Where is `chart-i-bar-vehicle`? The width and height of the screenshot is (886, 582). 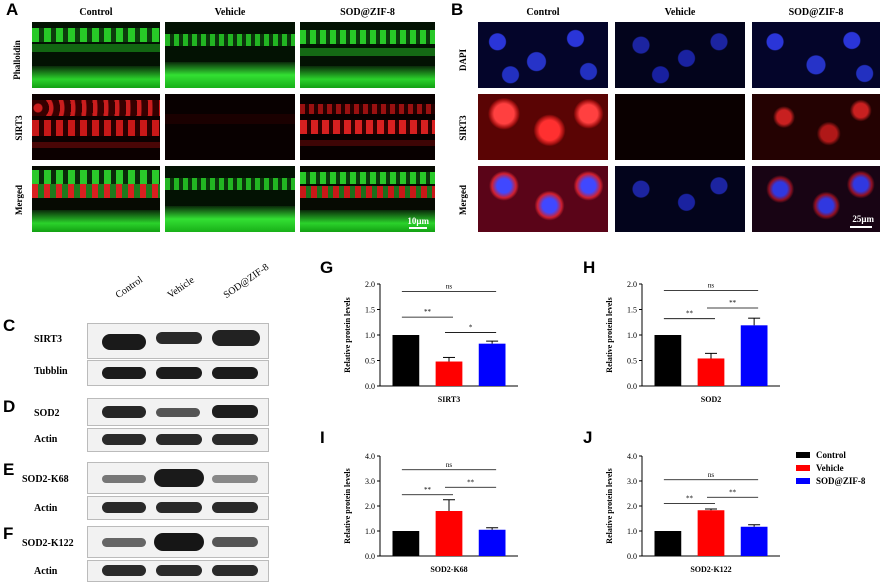
chart-i-bar-vehicle is located at coordinates (449, 533).